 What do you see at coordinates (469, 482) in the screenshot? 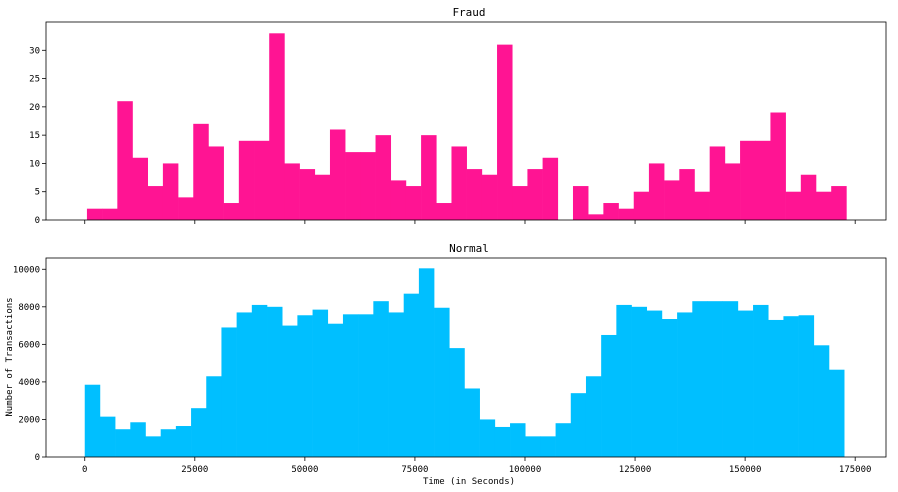
I see `x-axis-label: Time (in Seconds)` at bounding box center [469, 482].